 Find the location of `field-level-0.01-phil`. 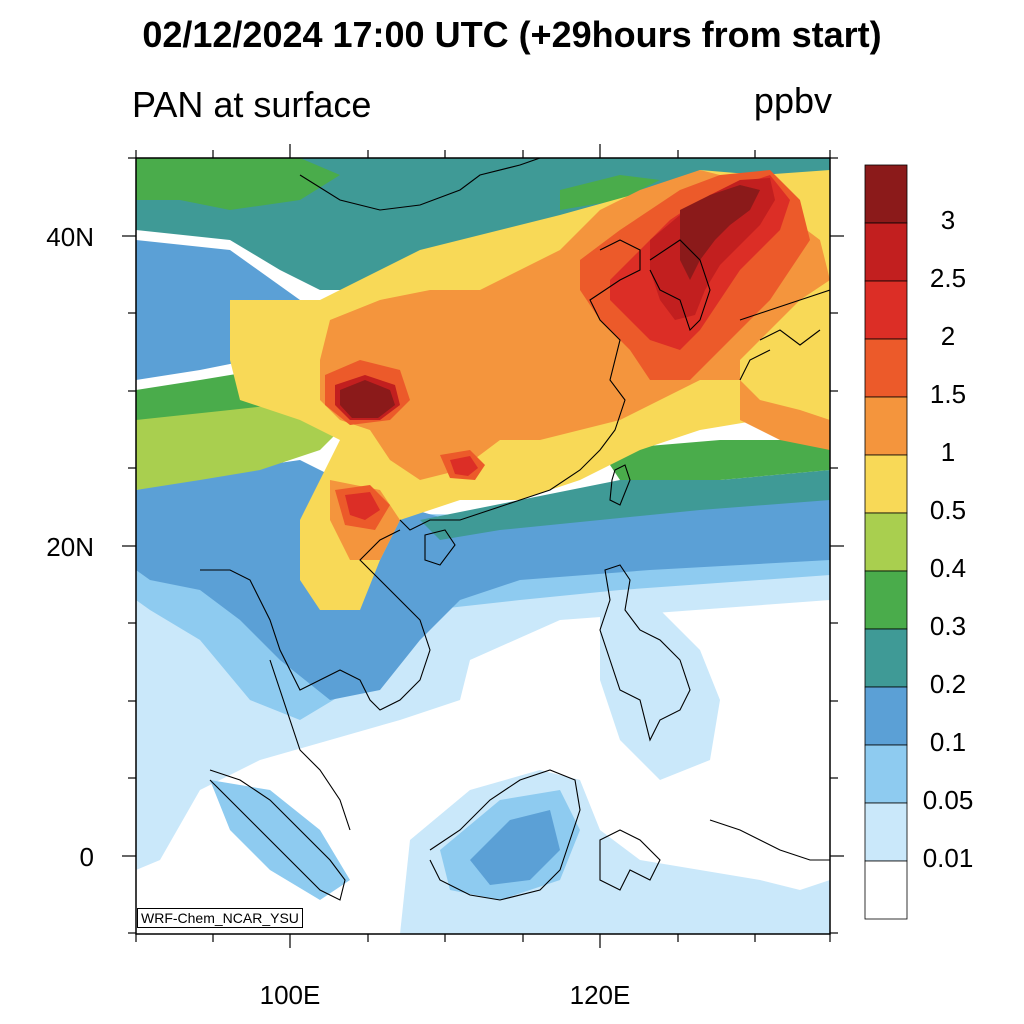

field-level-0.01-phil is located at coordinates (660, 690).